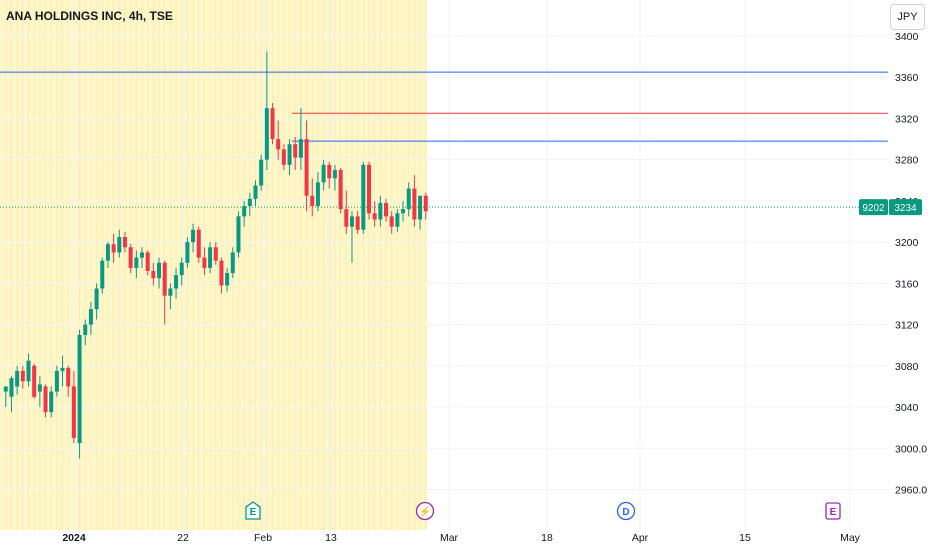  I want to click on y-tick-label: 3080, so click(907, 367).